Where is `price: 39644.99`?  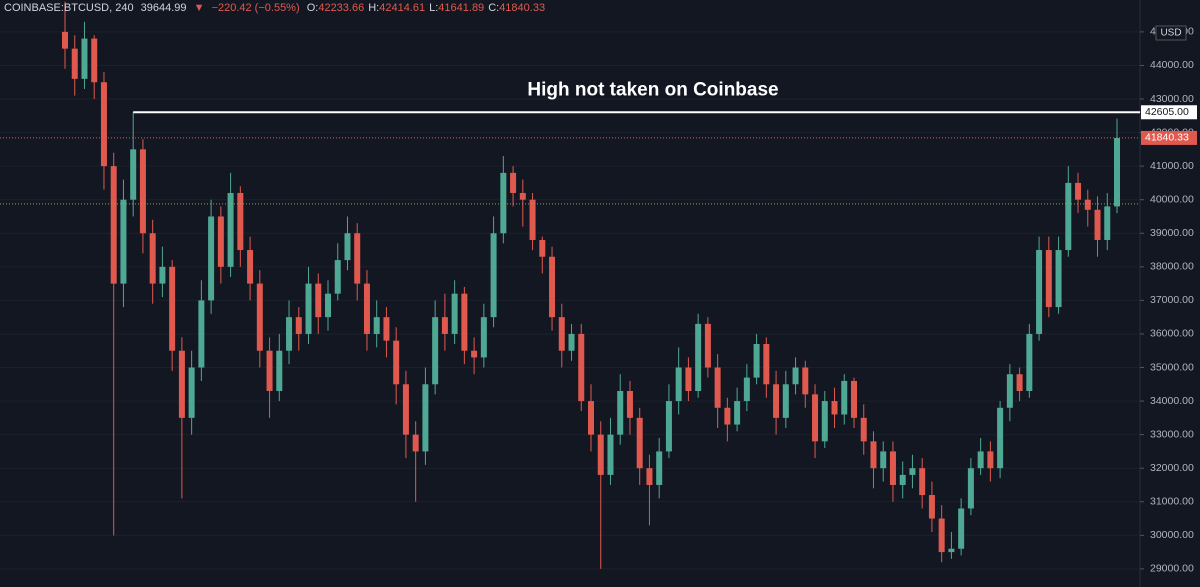 price: 39644.99 is located at coordinates (163, 8).